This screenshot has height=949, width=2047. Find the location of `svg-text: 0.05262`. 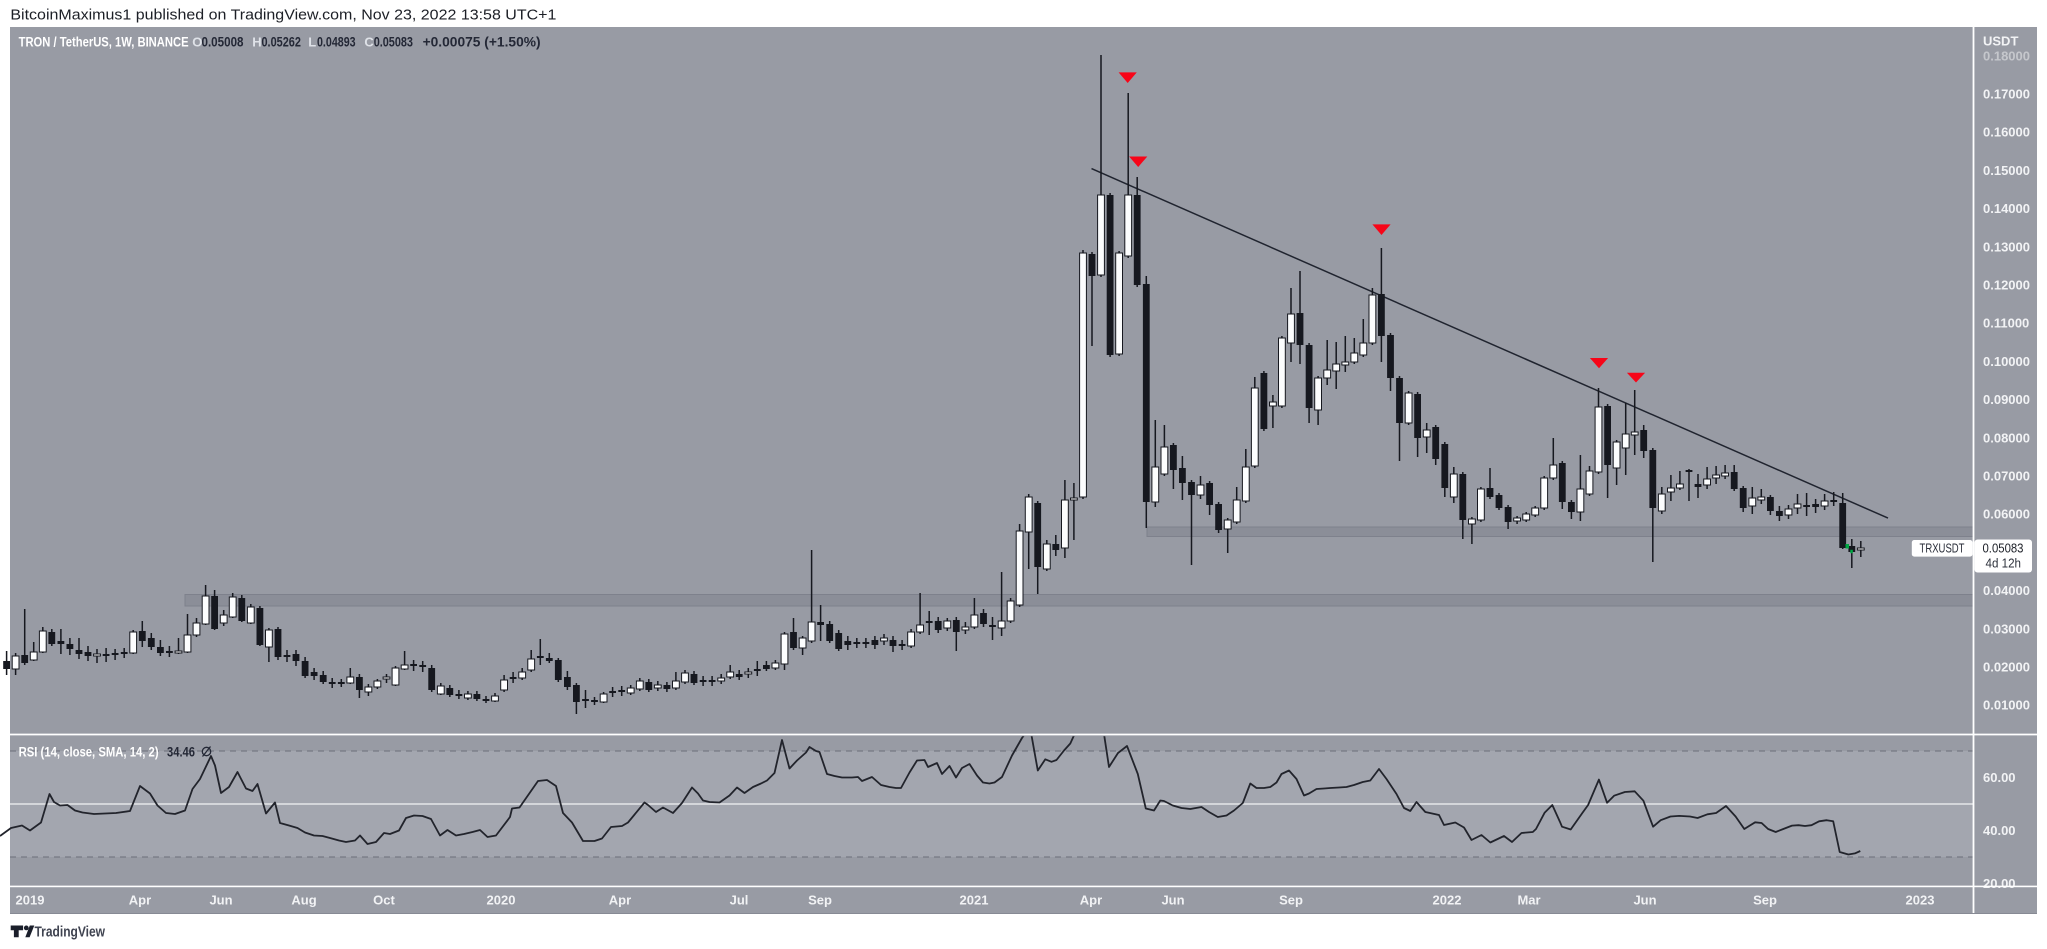

svg-text: 0.05262 is located at coordinates (281, 41).